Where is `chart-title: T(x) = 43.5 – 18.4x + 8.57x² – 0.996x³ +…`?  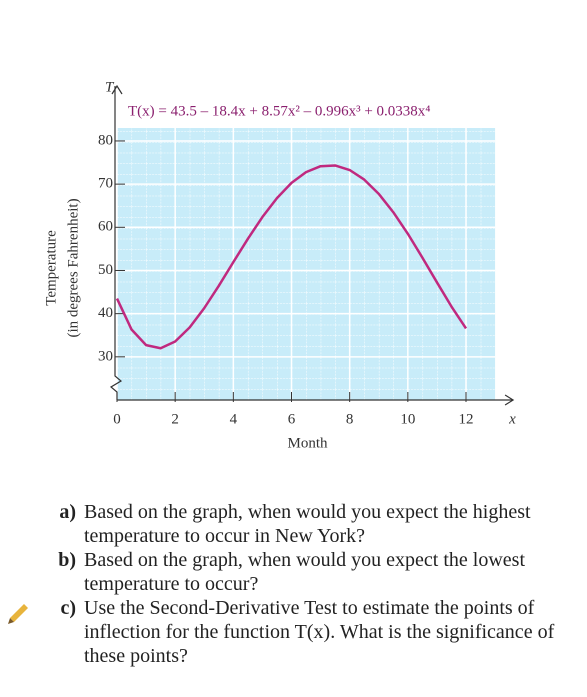
chart-title: T(x) = 43.5 – 18.4x + 8.57x² – 0.996x³ +… is located at coordinates (279, 111).